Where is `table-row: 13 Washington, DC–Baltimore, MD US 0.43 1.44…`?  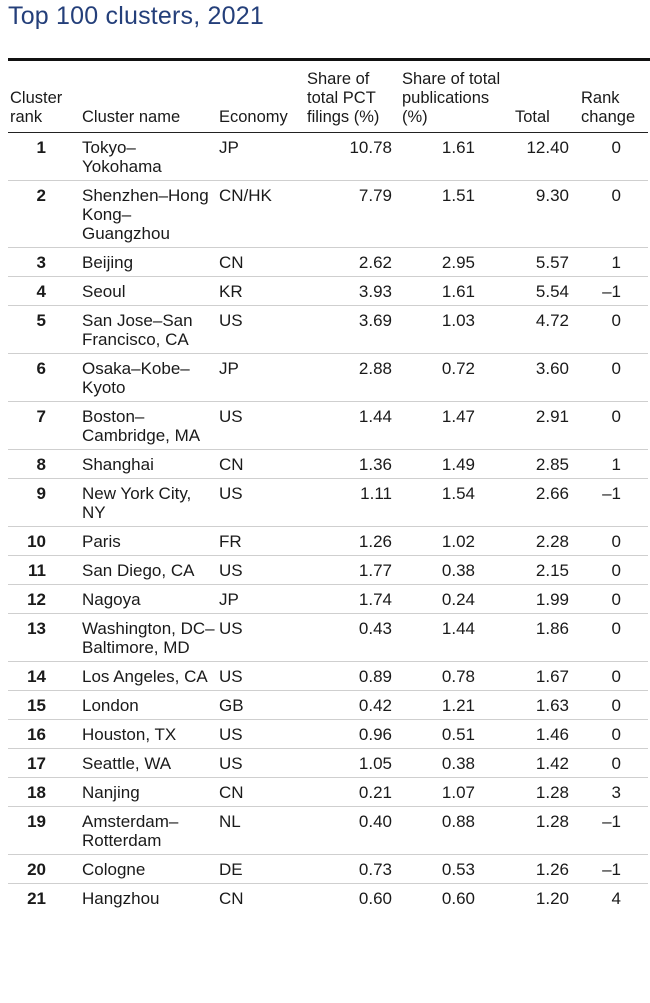 table-row: 13 Washington, DC–Baltimore, MD US 0.43 1.44… is located at coordinates (328, 637).